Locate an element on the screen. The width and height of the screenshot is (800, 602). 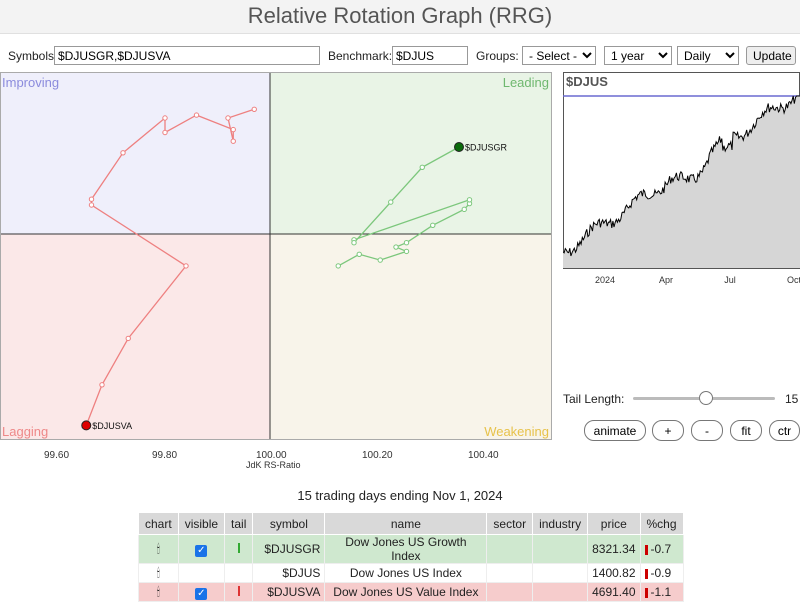
chg-cell: -1.1 is located at coordinates (661, 592).